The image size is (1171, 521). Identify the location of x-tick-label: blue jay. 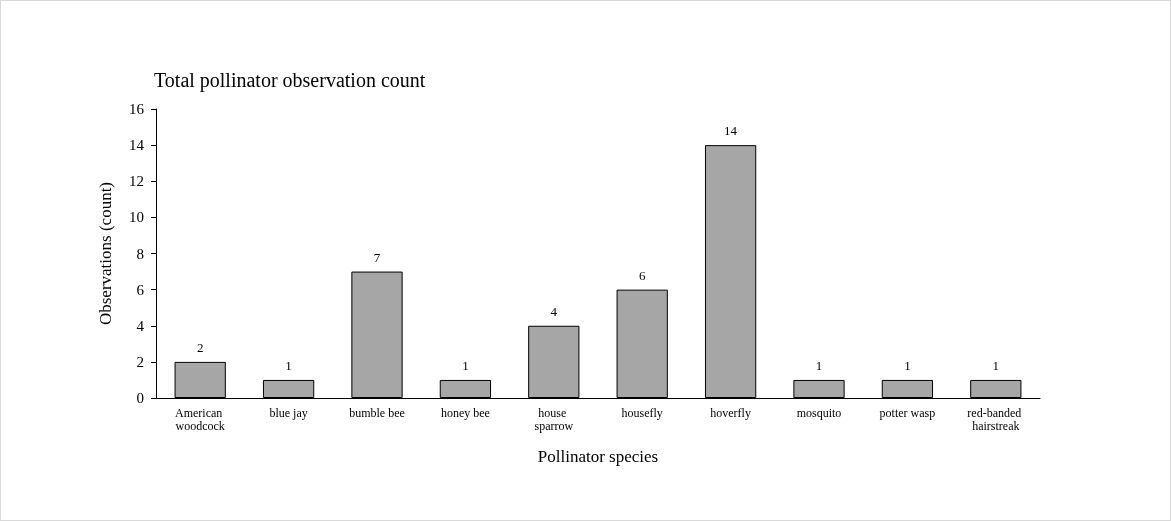
(288, 412).